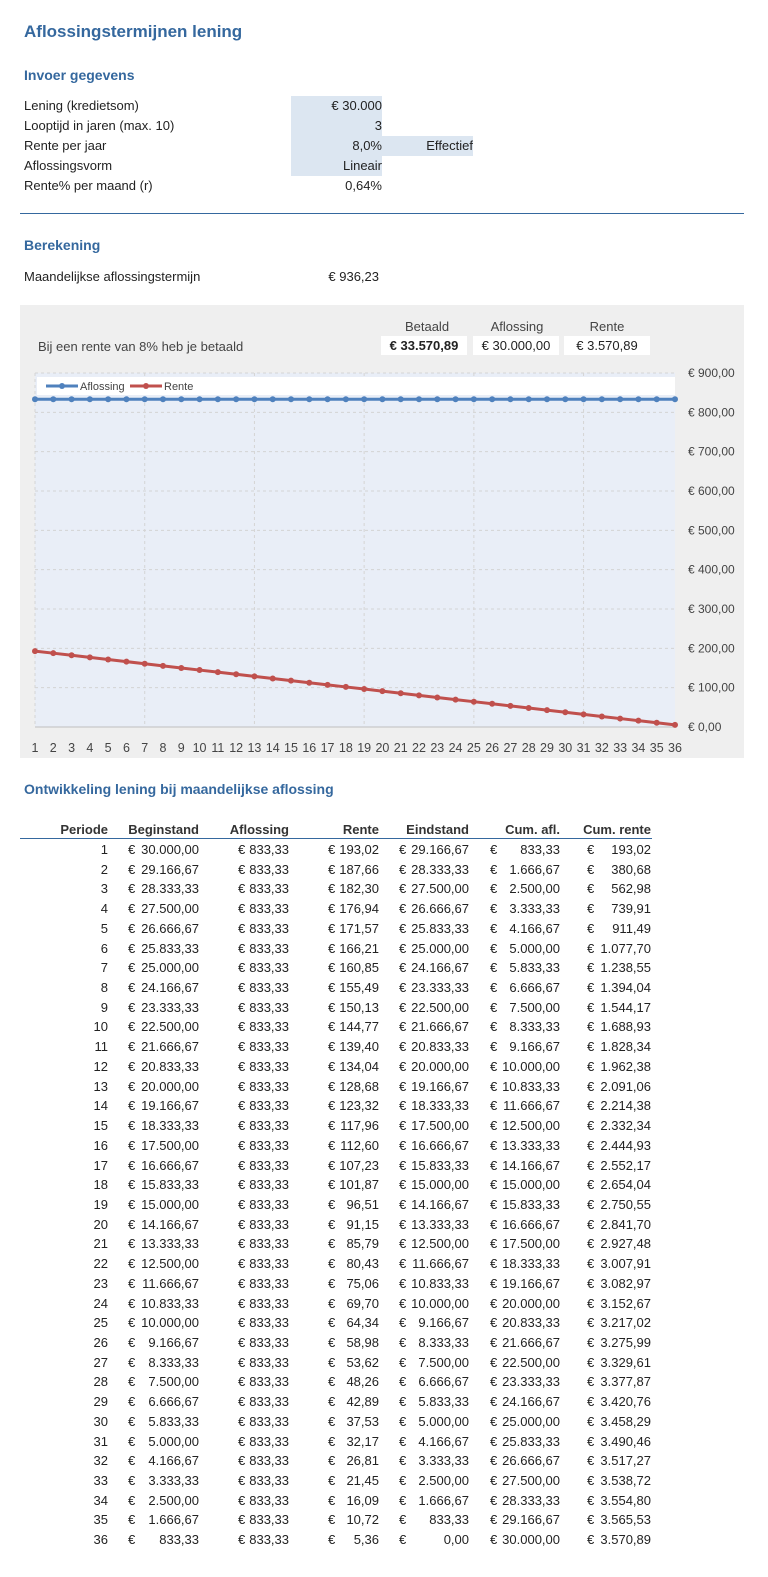 This screenshot has height=1577, width=768. I want to click on summary-paid-value: € 33.570,89, so click(424, 345).